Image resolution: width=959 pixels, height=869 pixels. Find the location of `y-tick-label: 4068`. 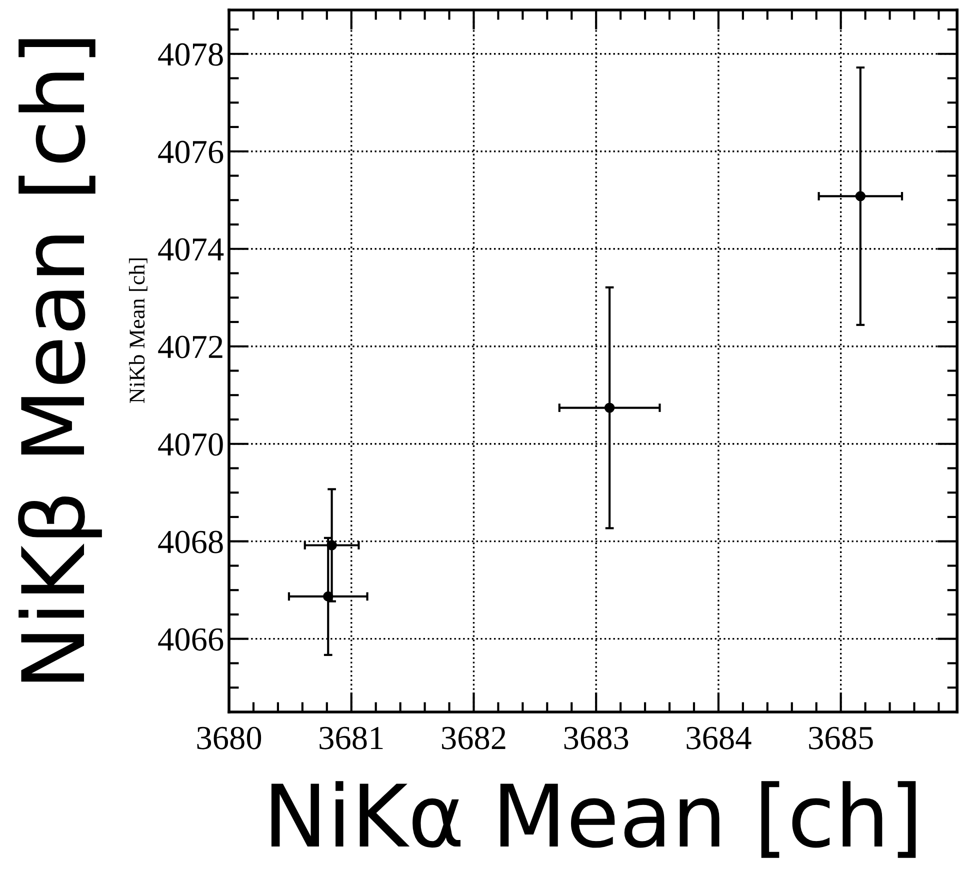

y-tick-label: 4068 is located at coordinates (190, 542).